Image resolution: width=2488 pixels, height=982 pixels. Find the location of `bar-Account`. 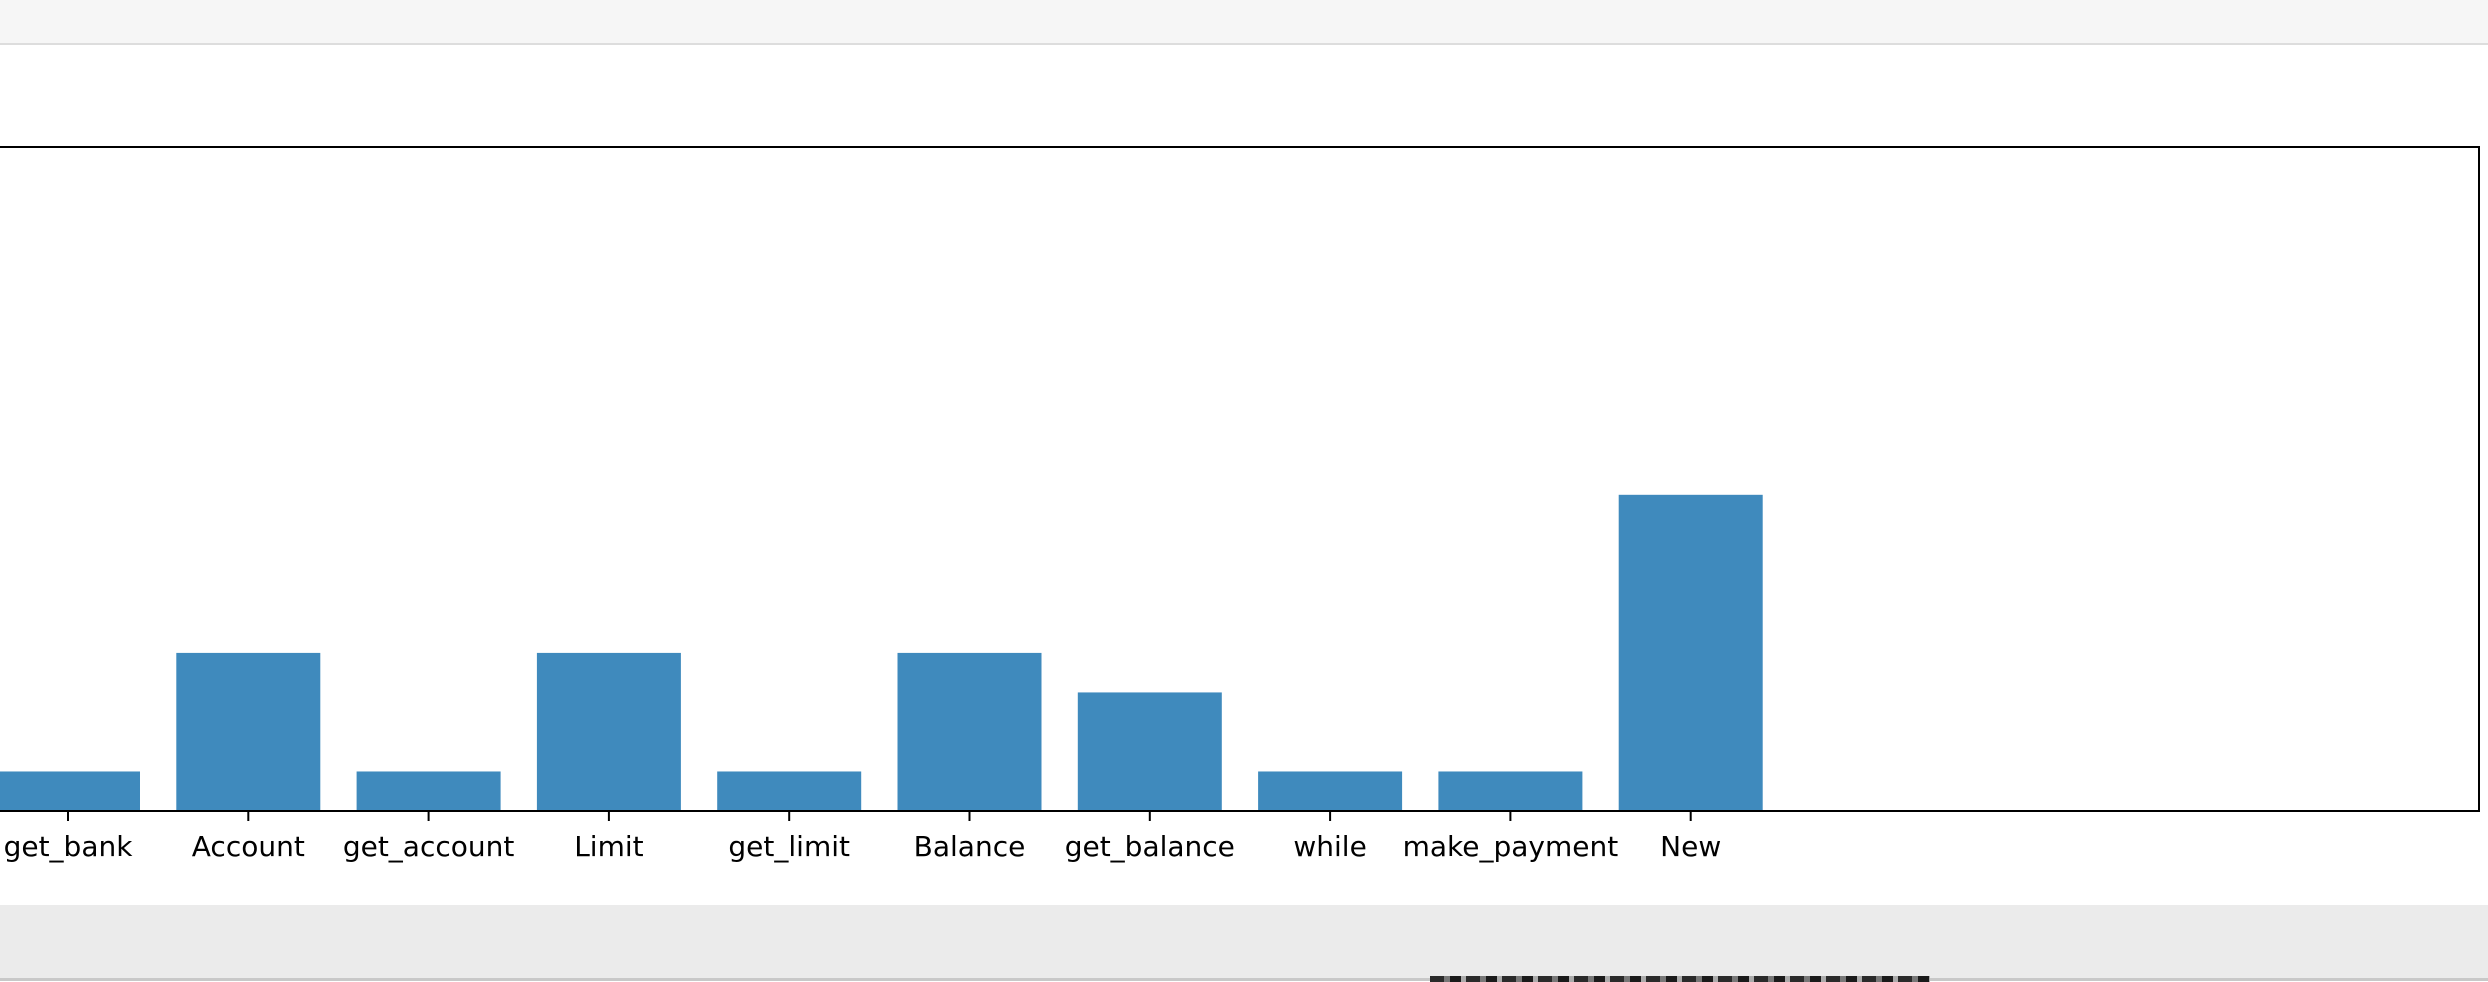

bar-Account is located at coordinates (248, 732).